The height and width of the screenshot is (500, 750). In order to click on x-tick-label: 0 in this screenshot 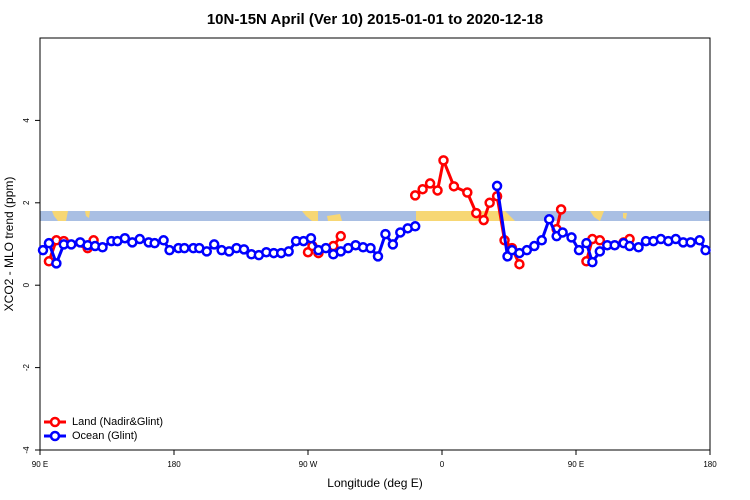, I will do `click(442, 464)`.